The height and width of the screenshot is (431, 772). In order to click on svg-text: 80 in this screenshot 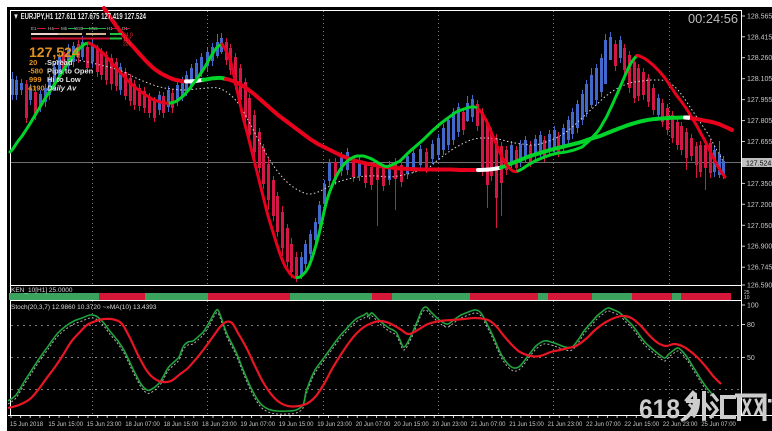, I will do `click(751, 325)`.